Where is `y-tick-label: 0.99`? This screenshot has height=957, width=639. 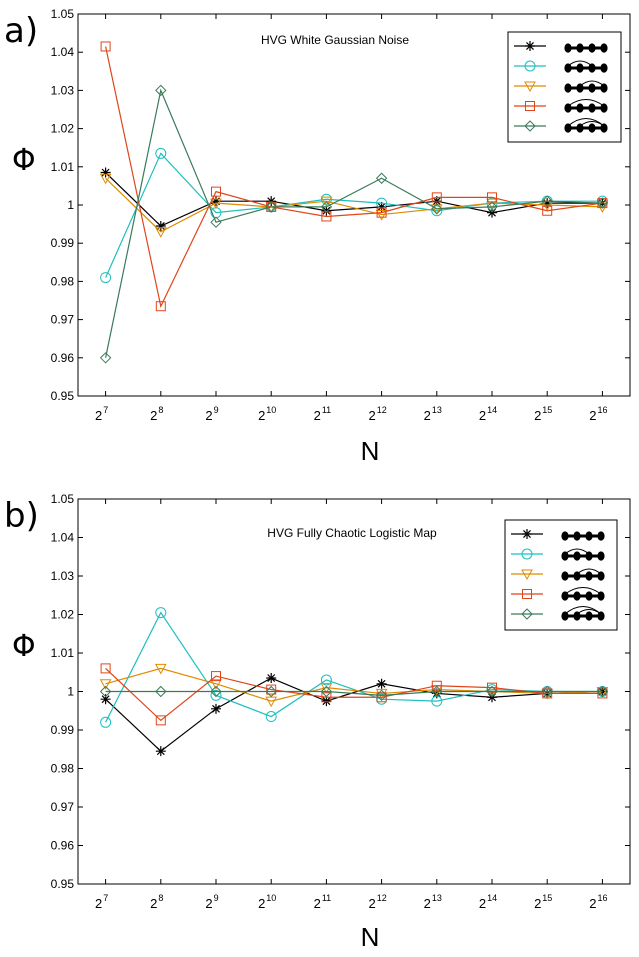
y-tick-label: 0.99 is located at coordinates (63, 730).